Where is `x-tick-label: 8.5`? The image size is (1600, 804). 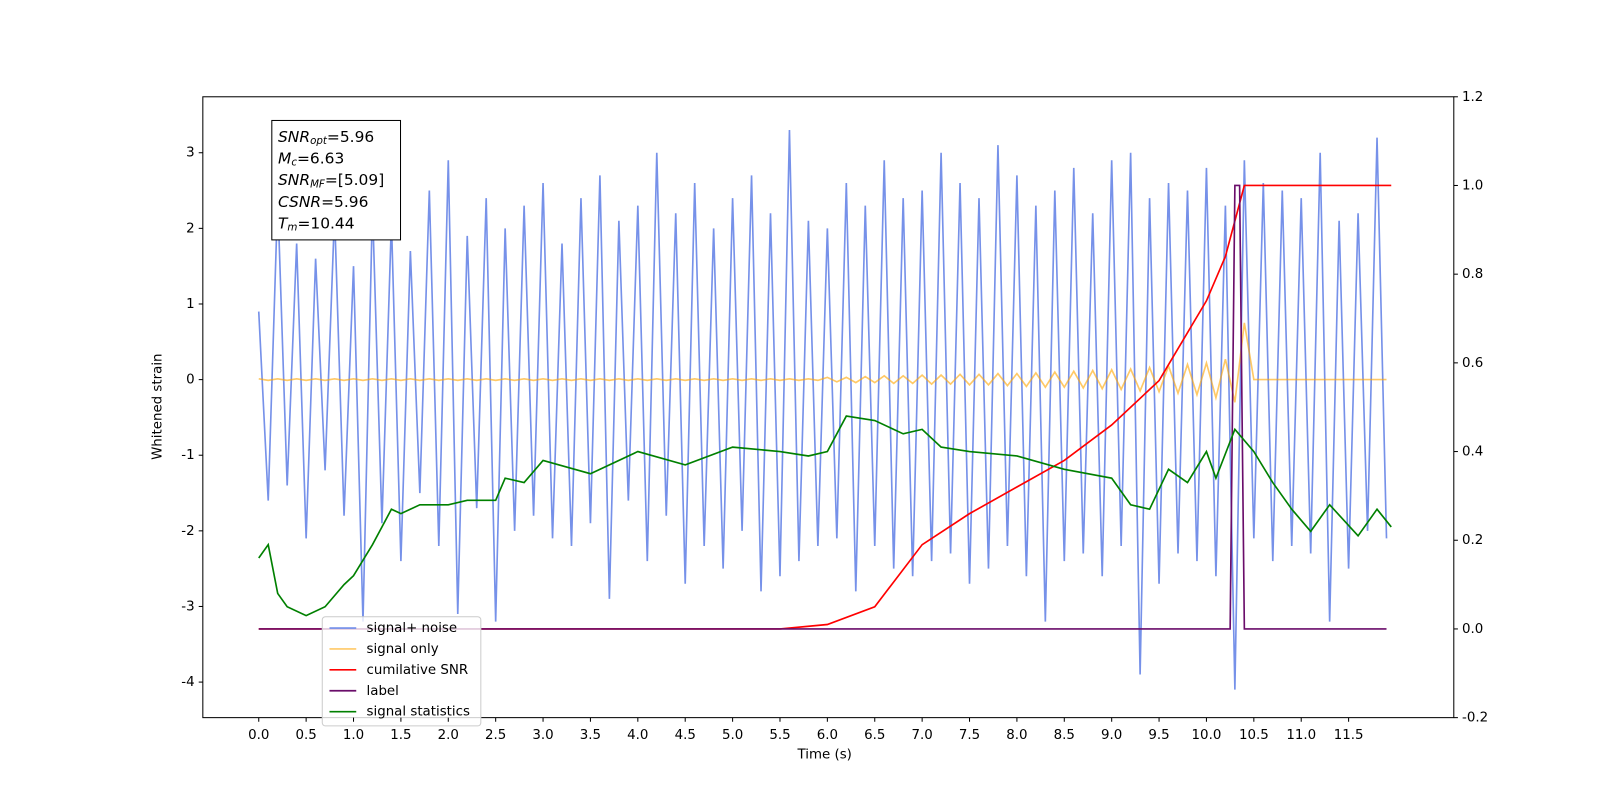
x-tick-label: 8.5 is located at coordinates (1064, 735).